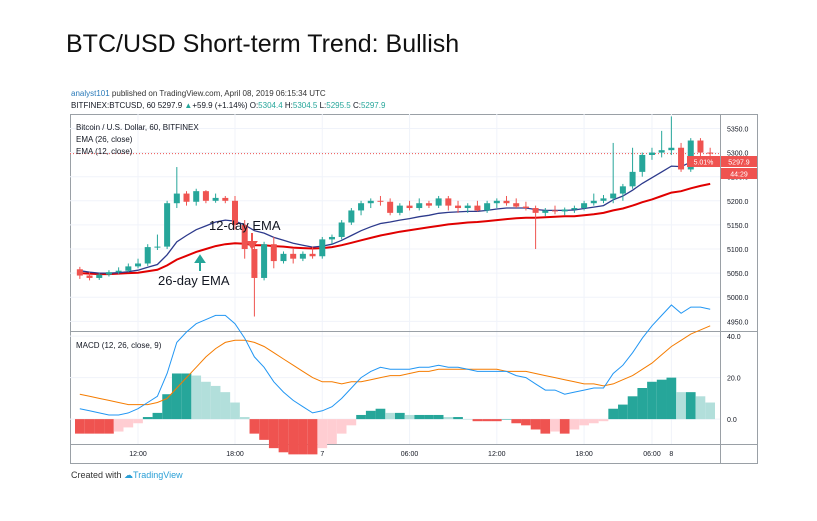 The width and height of the screenshot is (817, 521). What do you see at coordinates (194, 280) in the screenshot?
I see `annotation-ema26: 26-day EMA` at bounding box center [194, 280].